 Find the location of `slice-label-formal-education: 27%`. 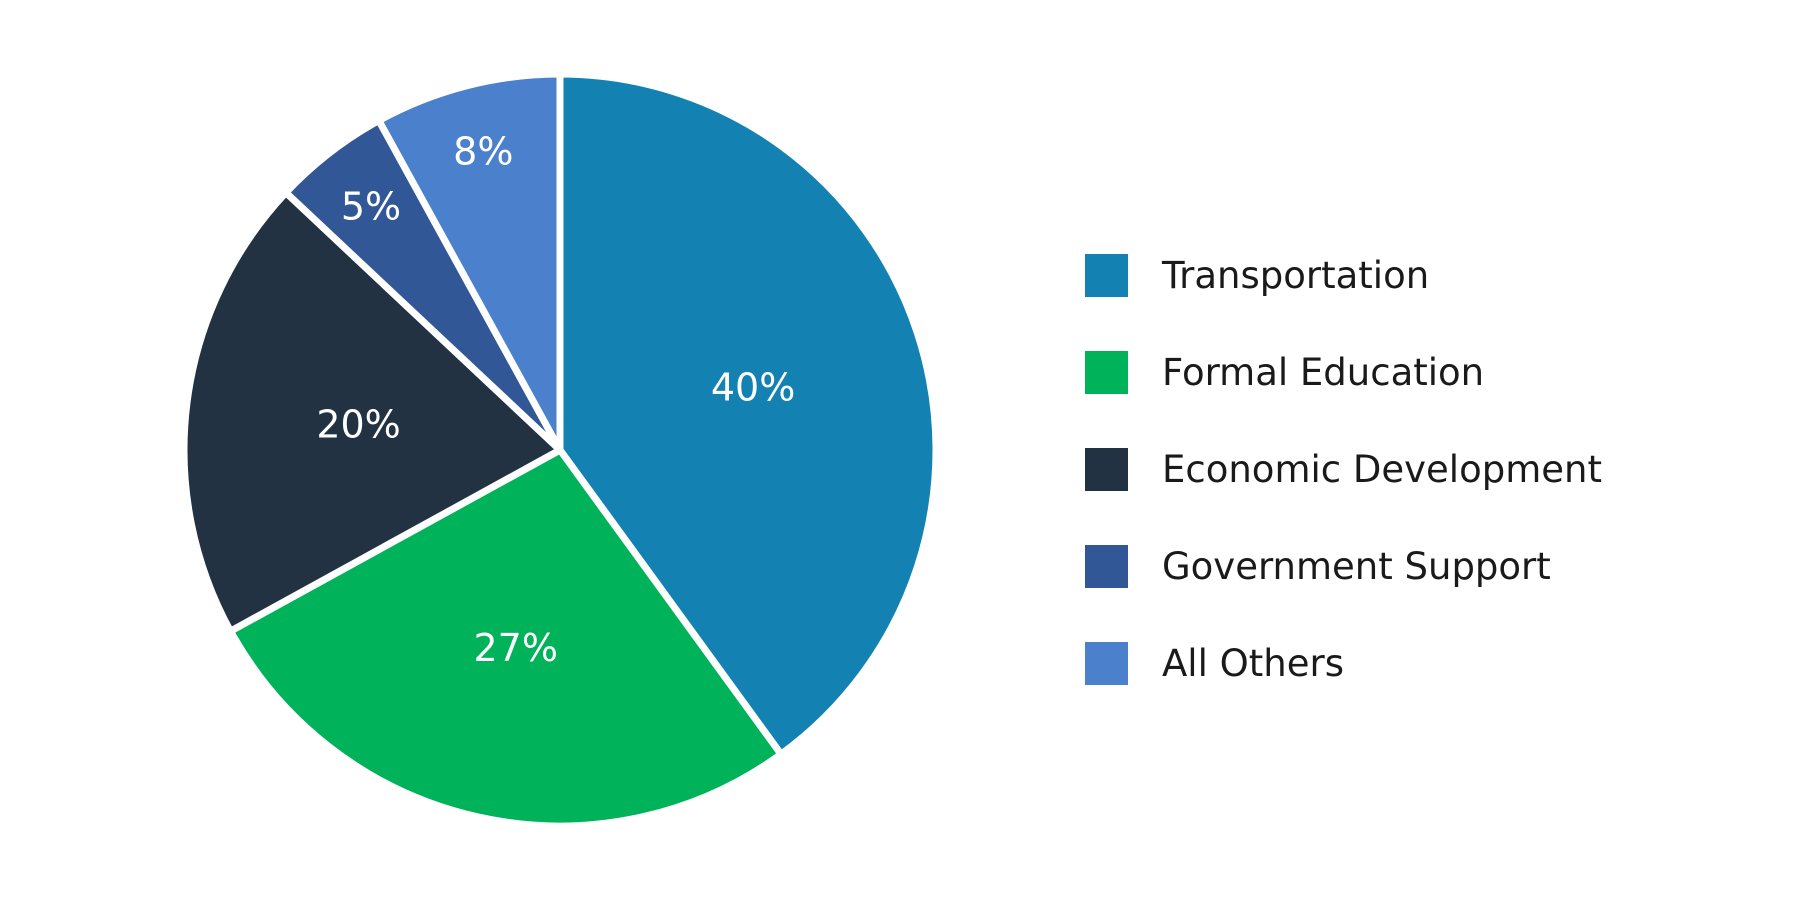

slice-label-formal-education: 27% is located at coordinates (515, 648).